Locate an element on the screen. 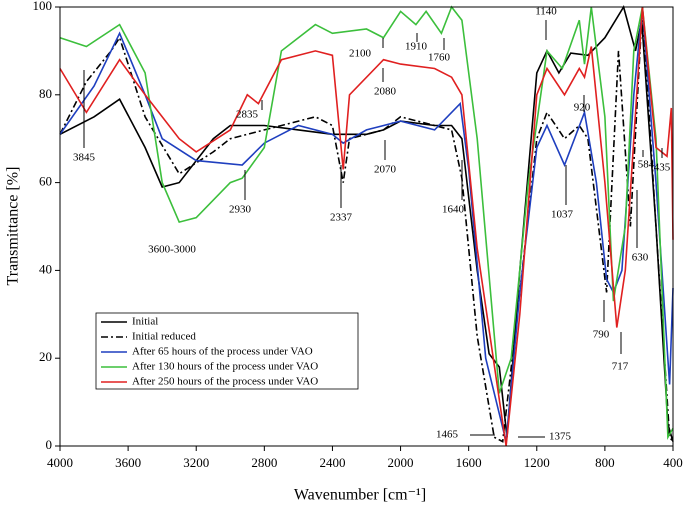 This screenshot has width=685, height=508. annotation: 2835 is located at coordinates (247, 115).